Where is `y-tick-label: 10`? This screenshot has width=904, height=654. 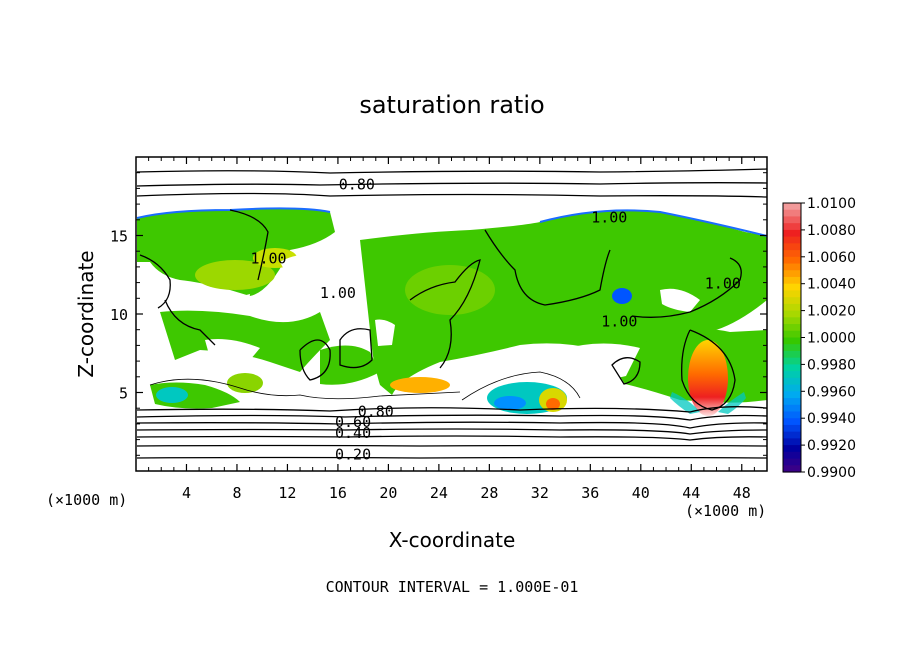 y-tick-label: 10 is located at coordinates (119, 315).